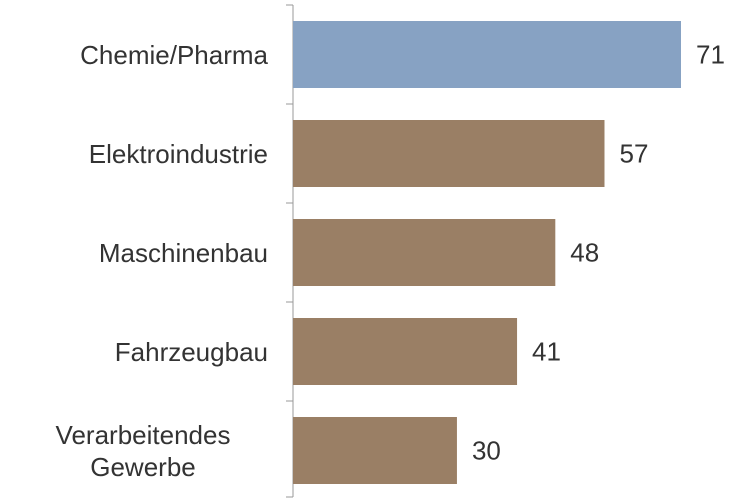 The image size is (733, 502). I want to click on category-label-box: Verarbeitendes Gewerbe, so click(134, 450).